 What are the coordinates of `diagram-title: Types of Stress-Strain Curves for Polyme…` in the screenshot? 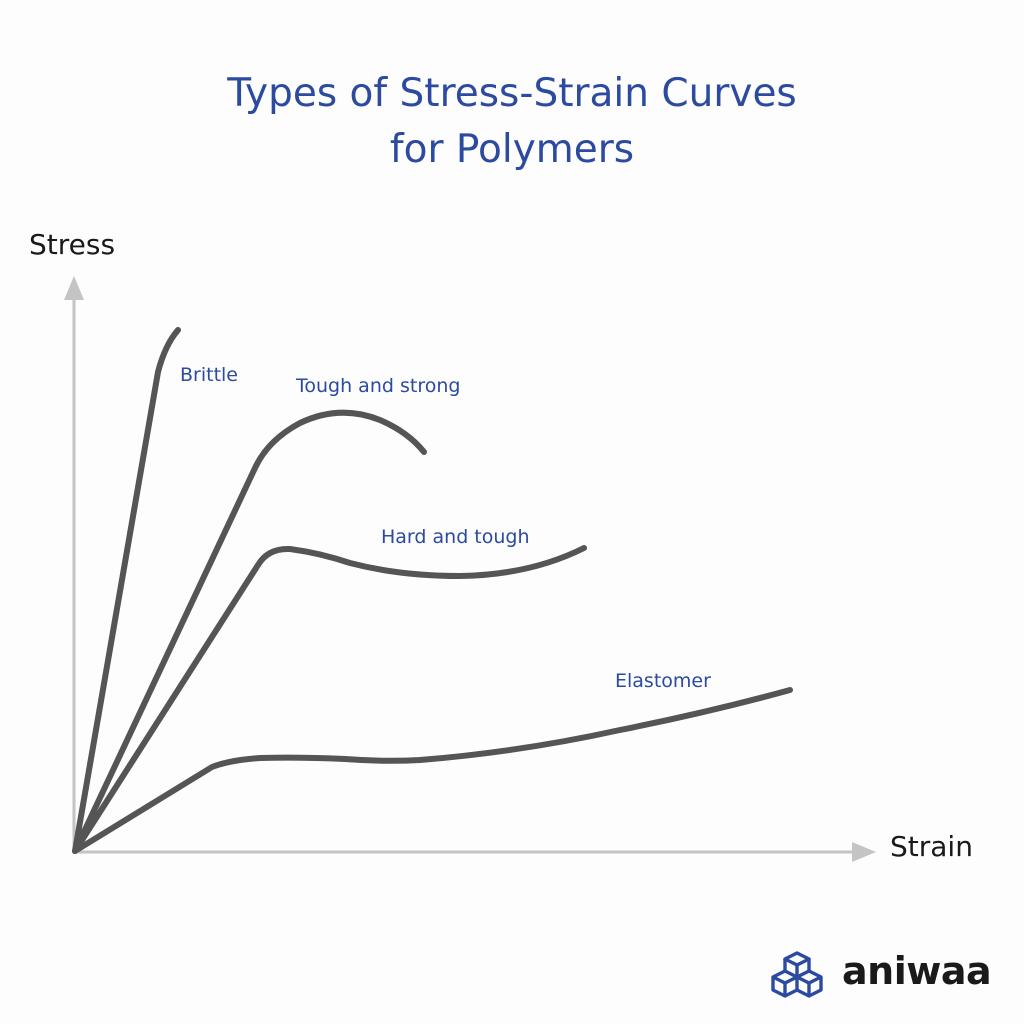 It's located at (512, 122).